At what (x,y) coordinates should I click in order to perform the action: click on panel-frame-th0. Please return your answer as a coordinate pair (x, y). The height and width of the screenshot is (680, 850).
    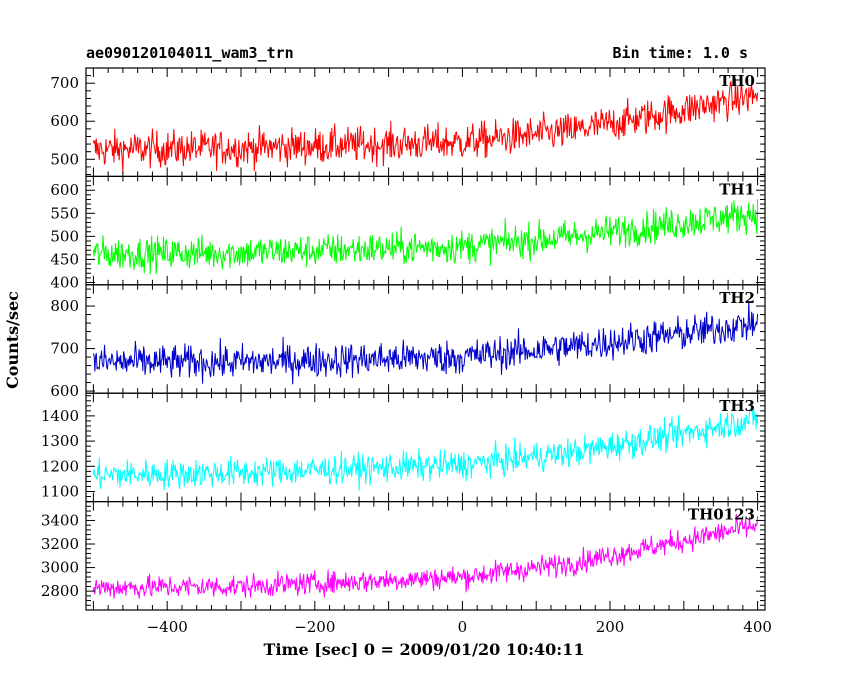
    Looking at the image, I should click on (425, 122).